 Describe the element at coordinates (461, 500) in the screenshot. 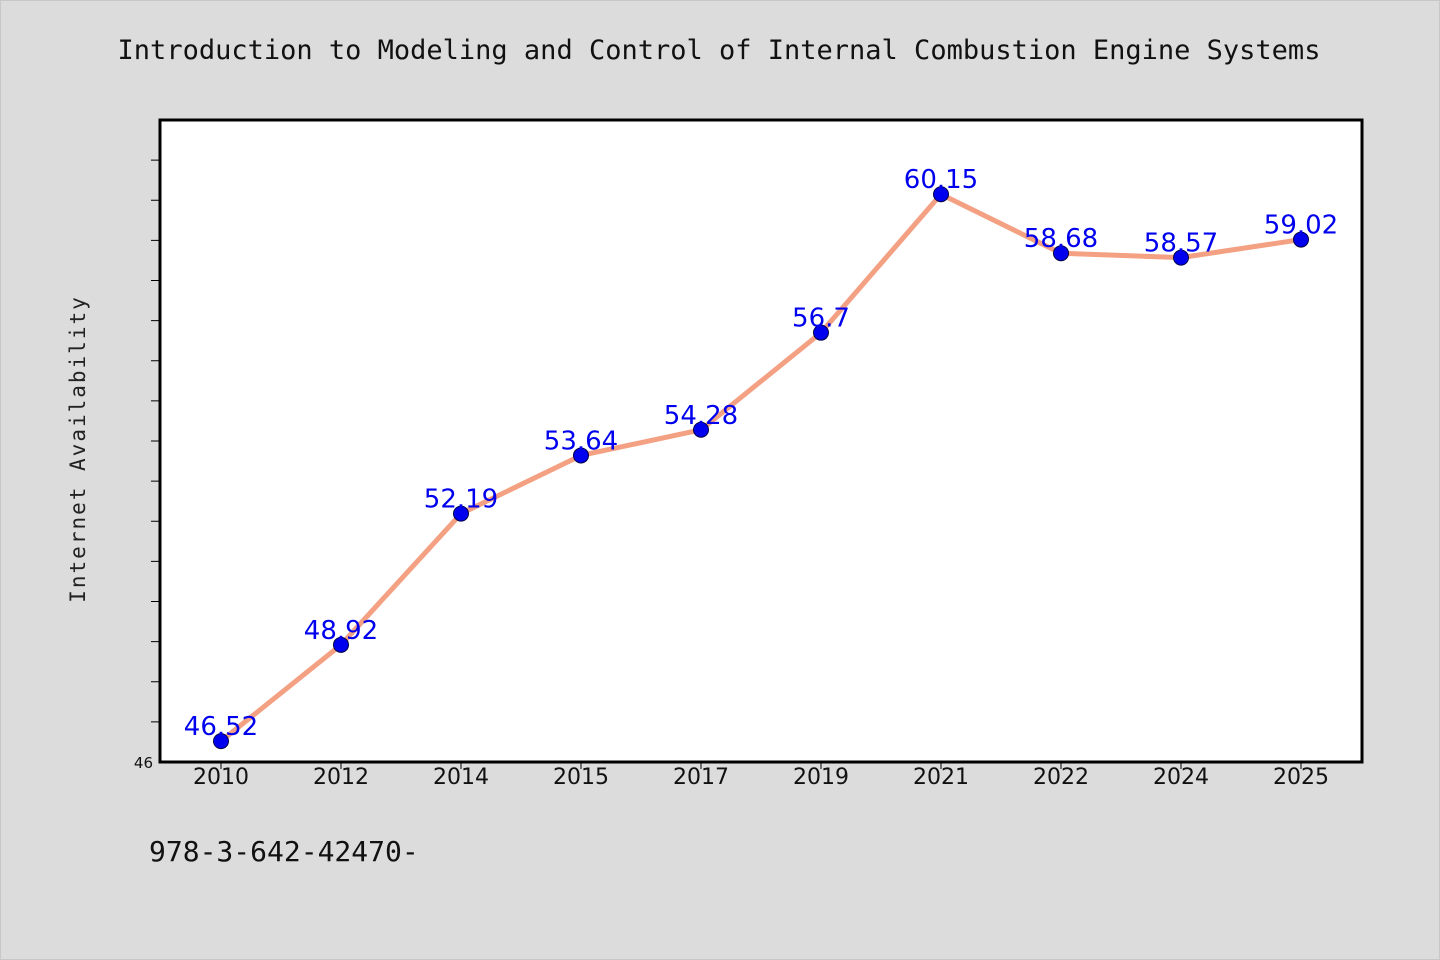

I see `data-label: 52.19` at that location.